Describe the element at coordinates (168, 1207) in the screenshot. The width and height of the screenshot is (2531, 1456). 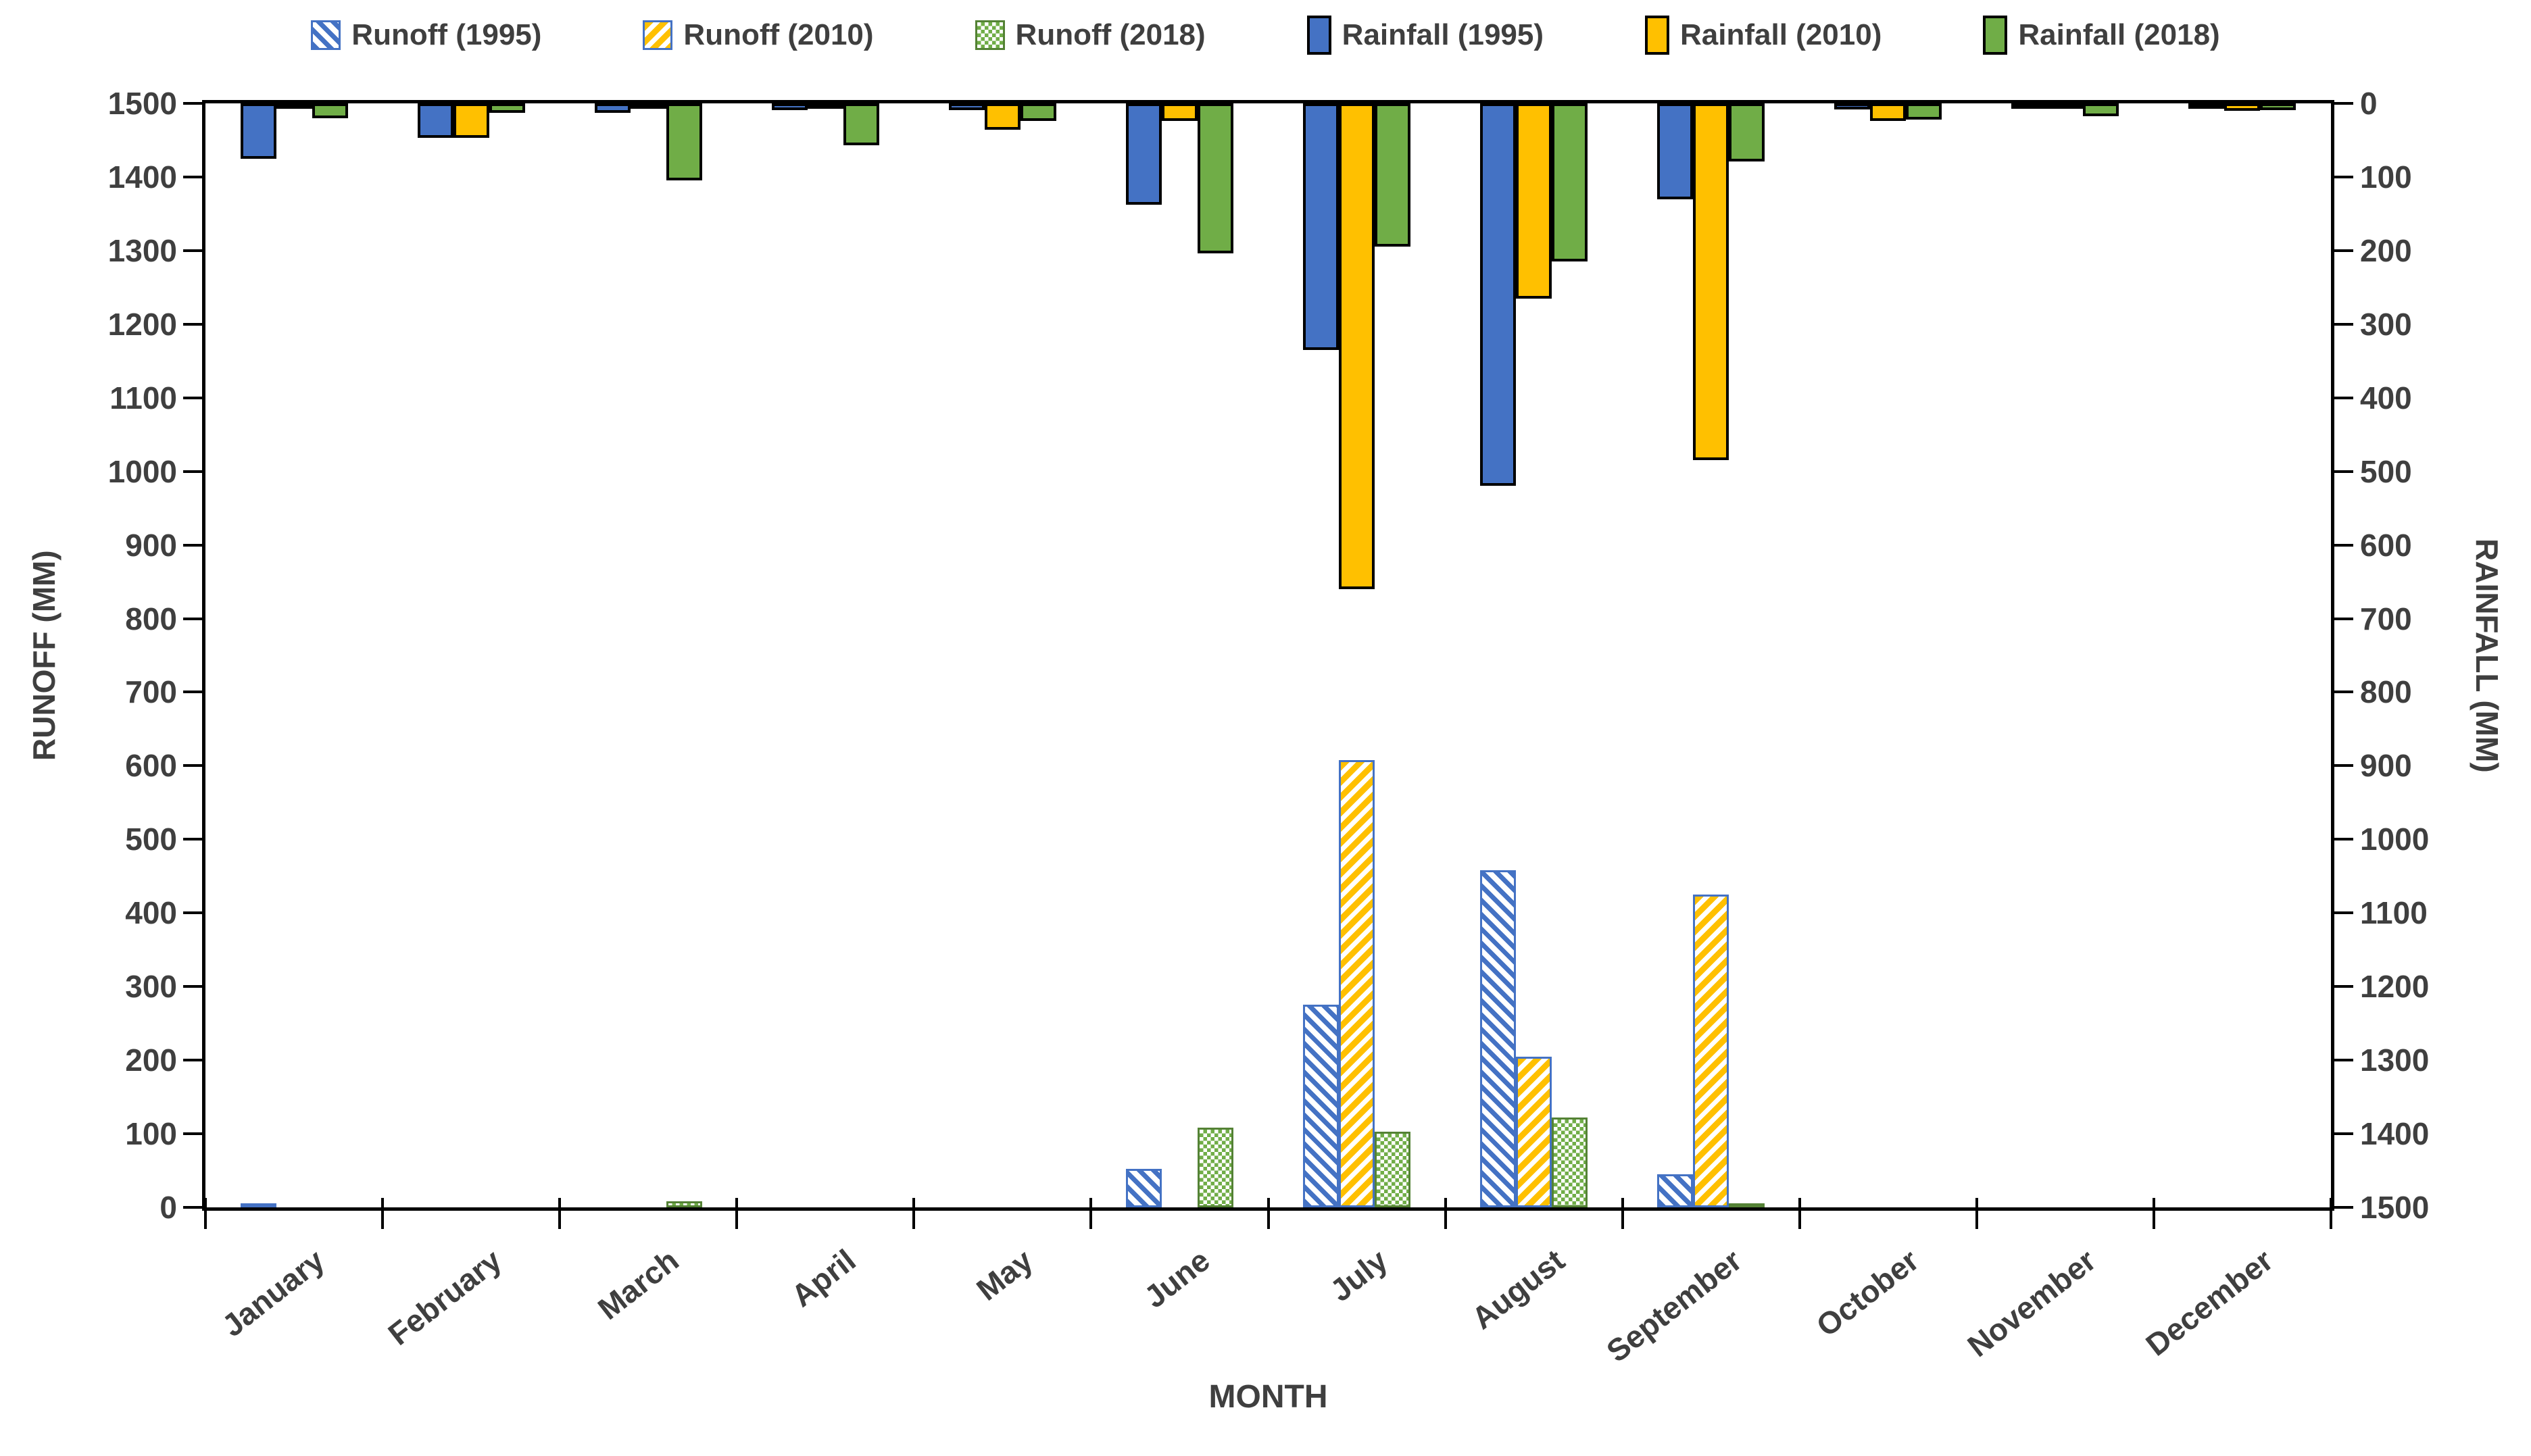
I see `left-axis-tick-label: 0` at that location.